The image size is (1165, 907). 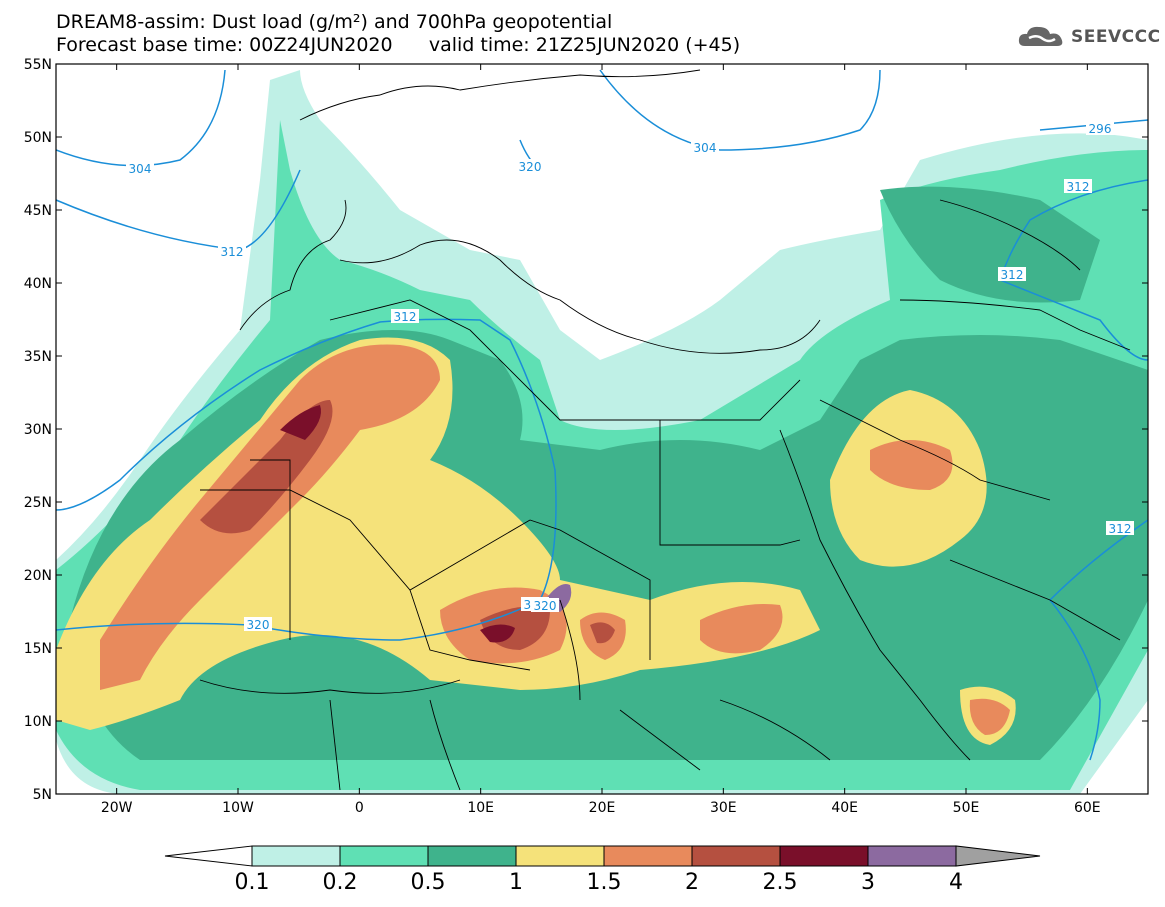 What do you see at coordinates (38, 576) in the screenshot?
I see `lat-label: 20N` at bounding box center [38, 576].